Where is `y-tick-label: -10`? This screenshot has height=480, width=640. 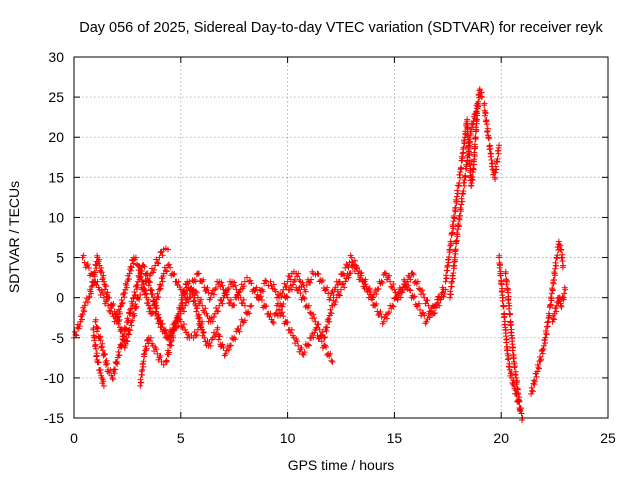 y-tick-label: -10 is located at coordinates (54, 378).